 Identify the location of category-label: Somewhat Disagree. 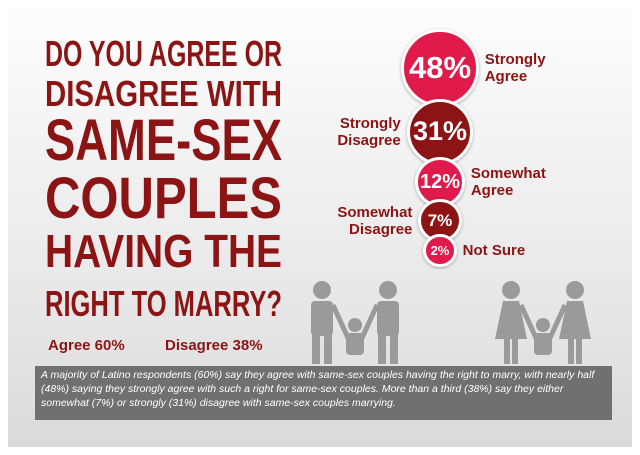
(375, 220).